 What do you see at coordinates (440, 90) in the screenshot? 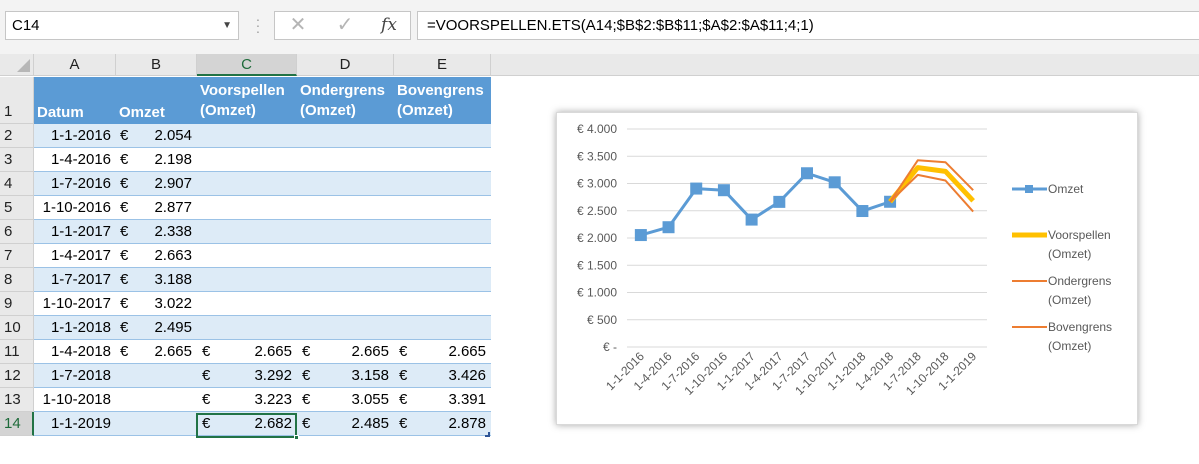
I see `header-bovengrens-line1: Bovengrens` at bounding box center [440, 90].